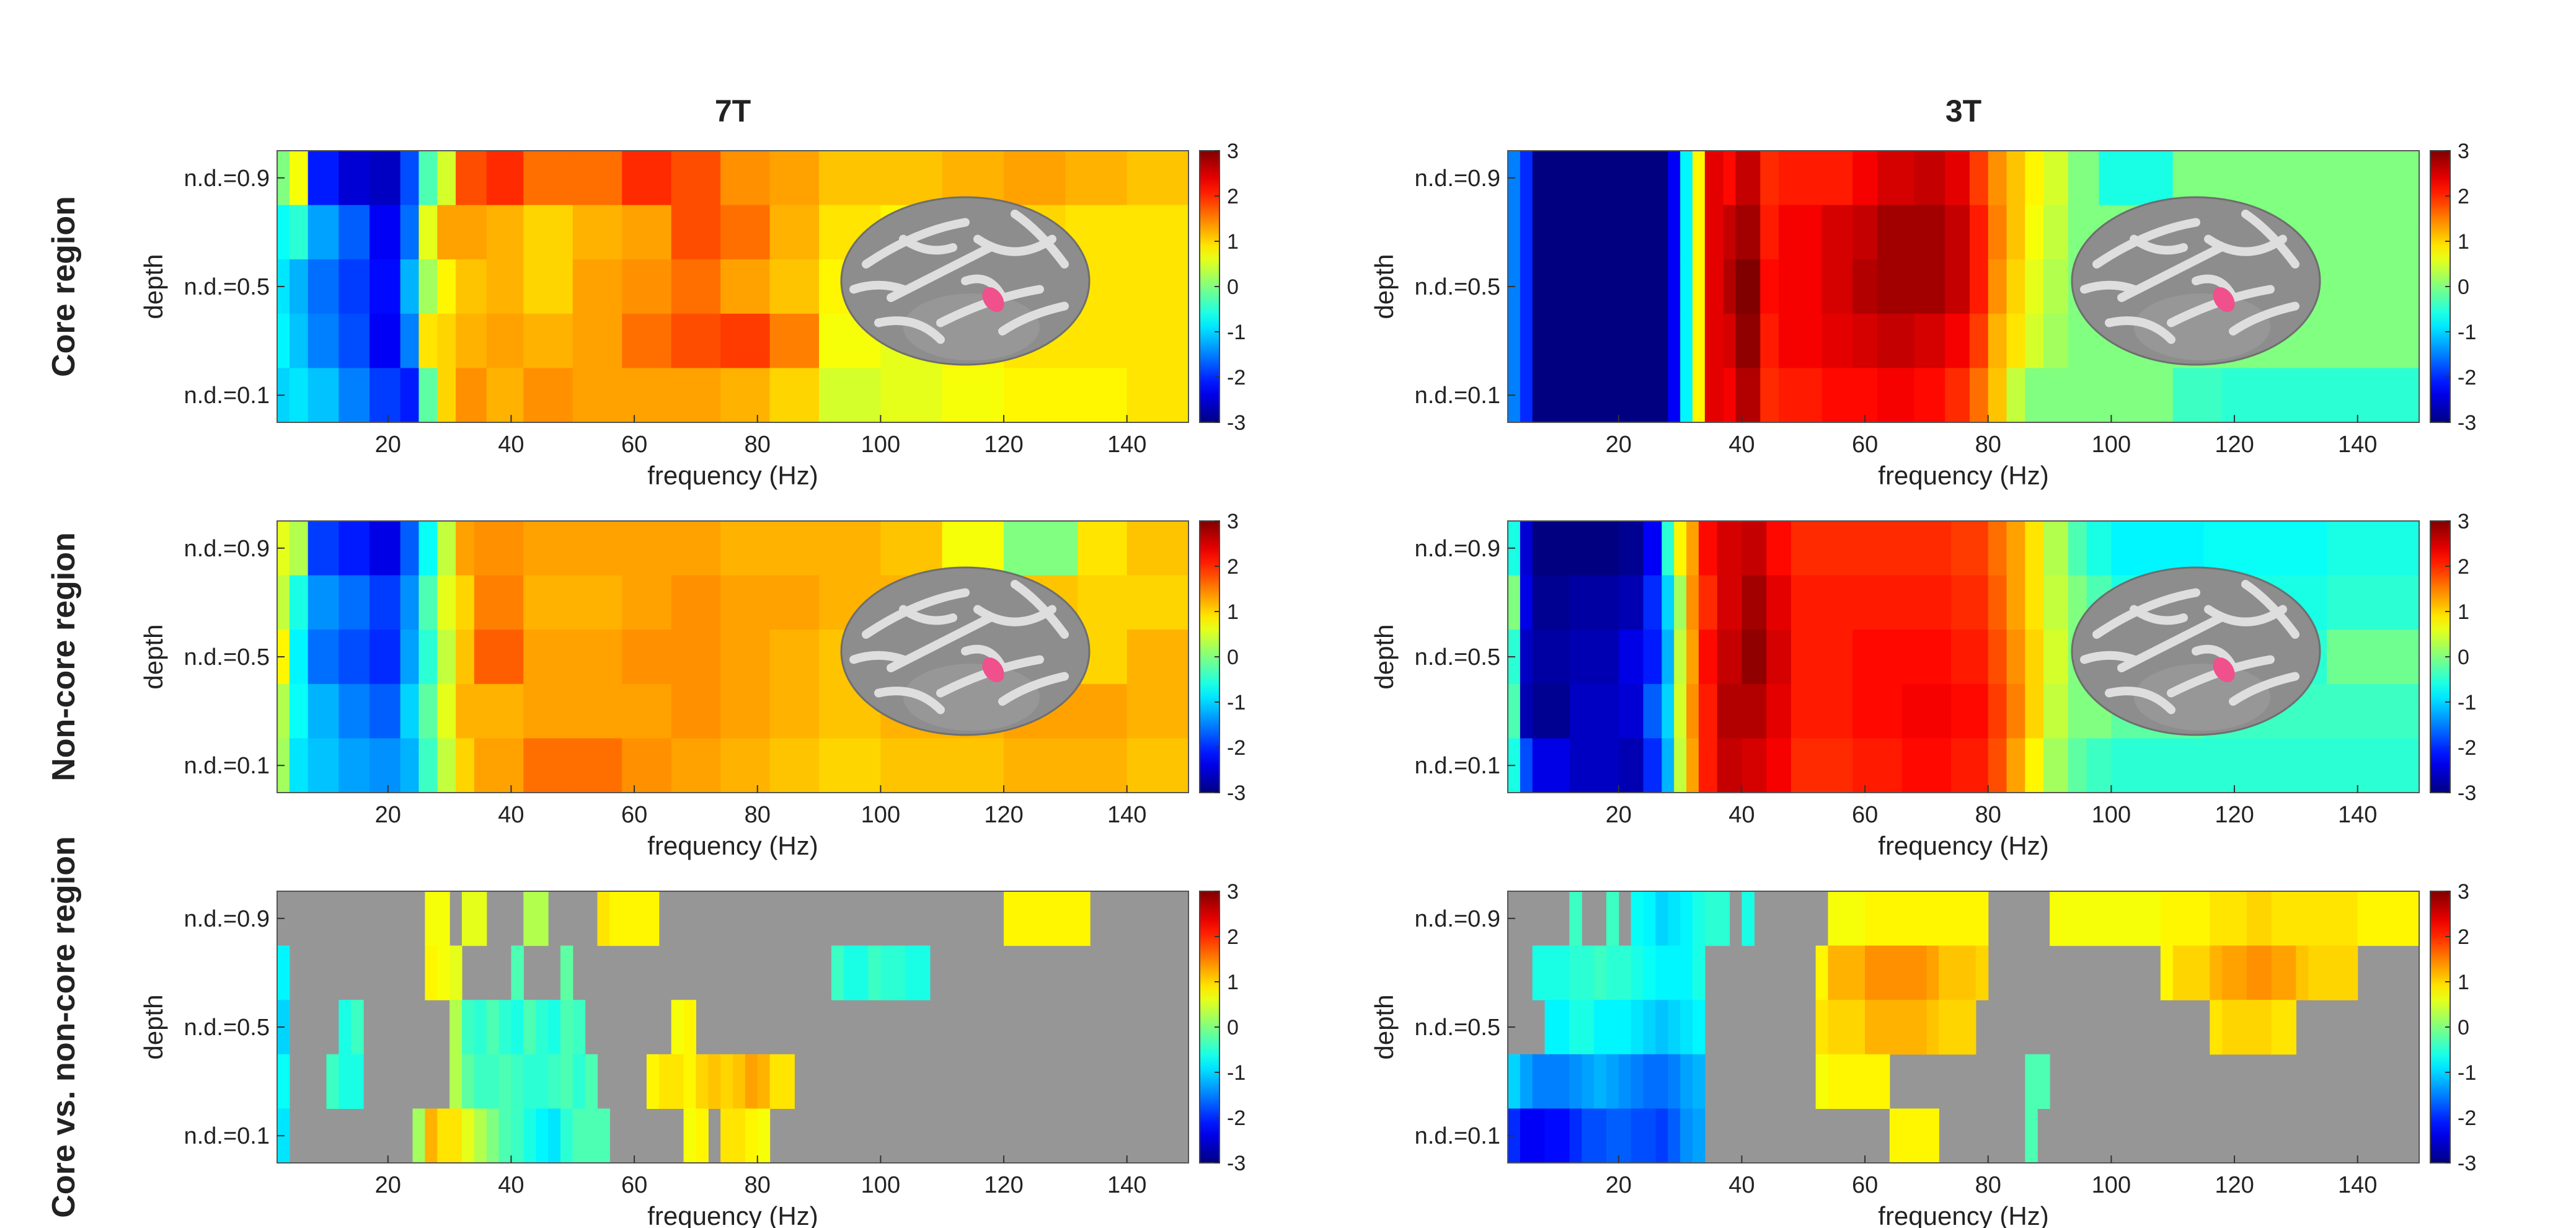  What do you see at coordinates (1236, 377) in the screenshot?
I see `colorbar-tick-label: -2` at bounding box center [1236, 377].